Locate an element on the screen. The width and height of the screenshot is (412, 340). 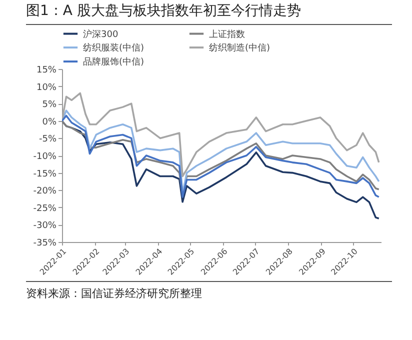
y-tick-label: -35% is located at coordinates (45, 243).